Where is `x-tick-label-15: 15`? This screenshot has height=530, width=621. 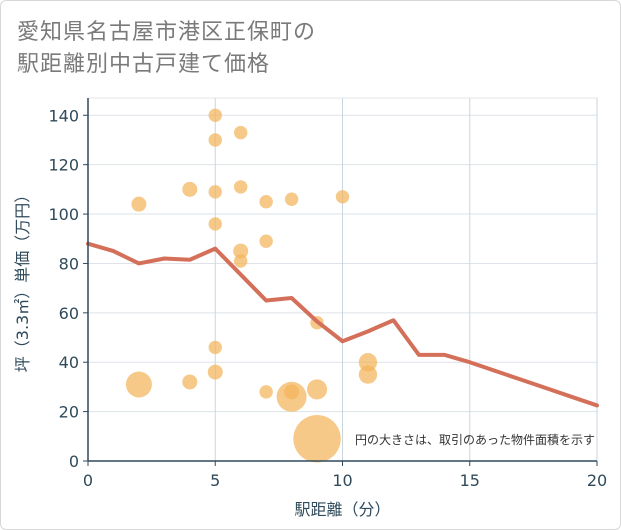
x-tick-label-15: 15 is located at coordinates (470, 480).